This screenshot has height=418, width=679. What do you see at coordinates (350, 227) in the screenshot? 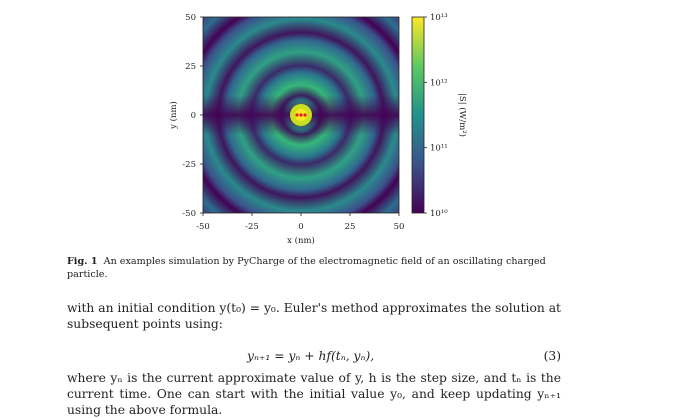
I see `x-tick-label: 25` at bounding box center [350, 227].